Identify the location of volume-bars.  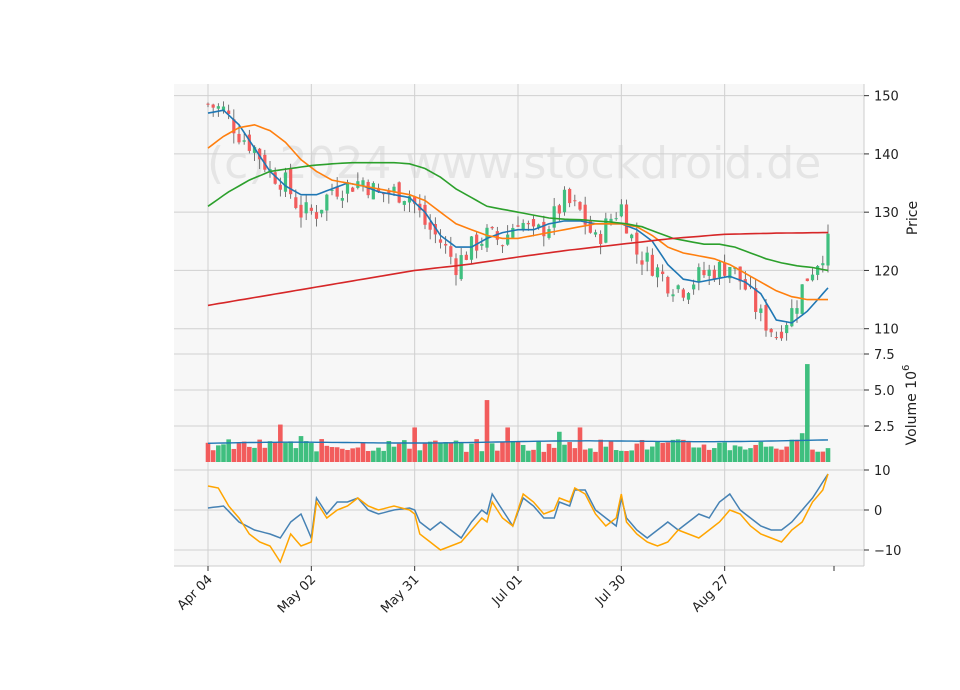
(518, 413).